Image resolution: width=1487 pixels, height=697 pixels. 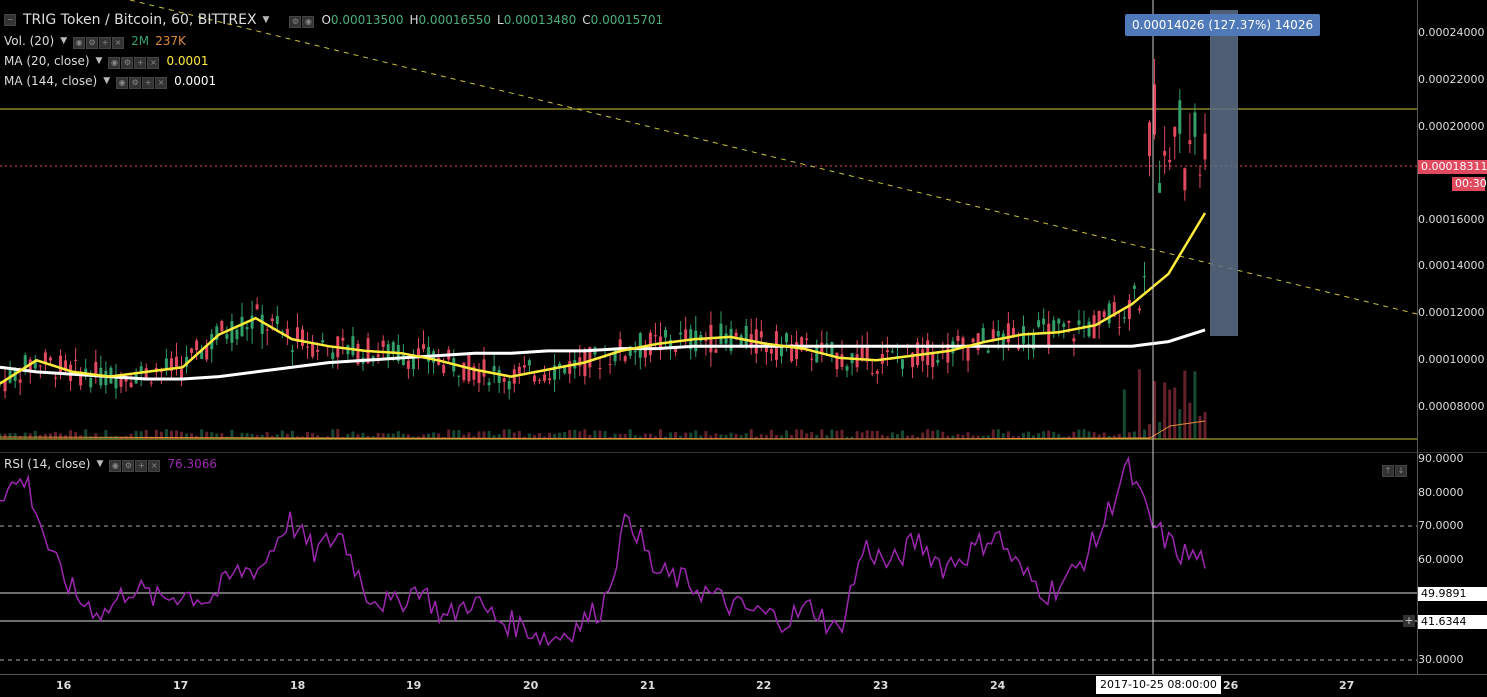 What do you see at coordinates (1441, 659) in the screenshot?
I see `rsi-axis-label: 30.0000` at bounding box center [1441, 659].